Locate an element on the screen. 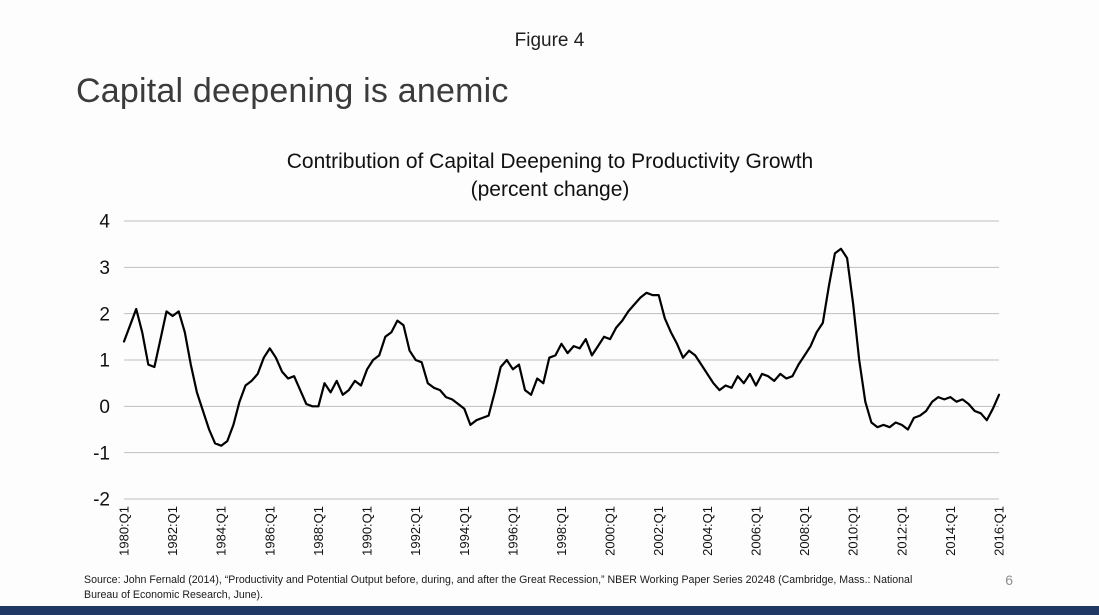 Image resolution: width=1099 pixels, height=615 pixels. svg-text: 1982:Q1 is located at coordinates (172, 531).